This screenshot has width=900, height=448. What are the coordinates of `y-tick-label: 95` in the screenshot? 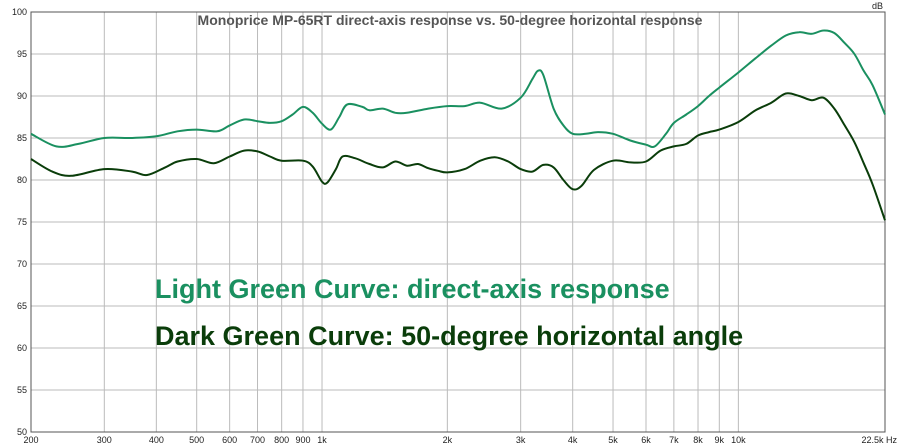 It's located at (22, 54).